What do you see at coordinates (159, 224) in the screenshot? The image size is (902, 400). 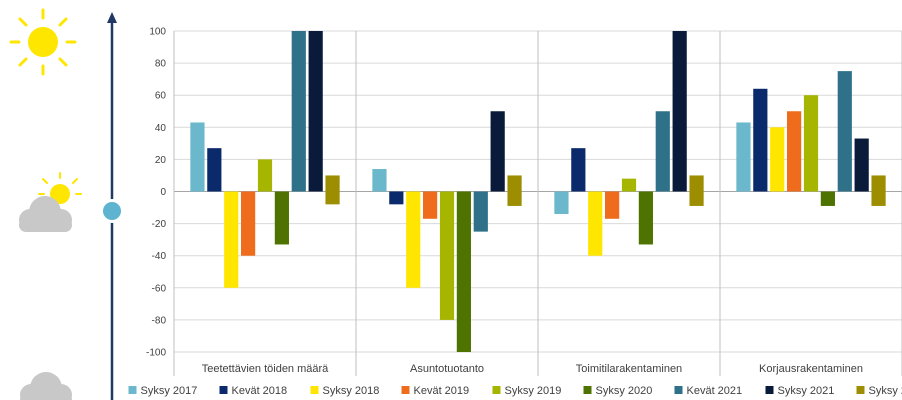 I see `y-tick-label: -20` at bounding box center [159, 224].